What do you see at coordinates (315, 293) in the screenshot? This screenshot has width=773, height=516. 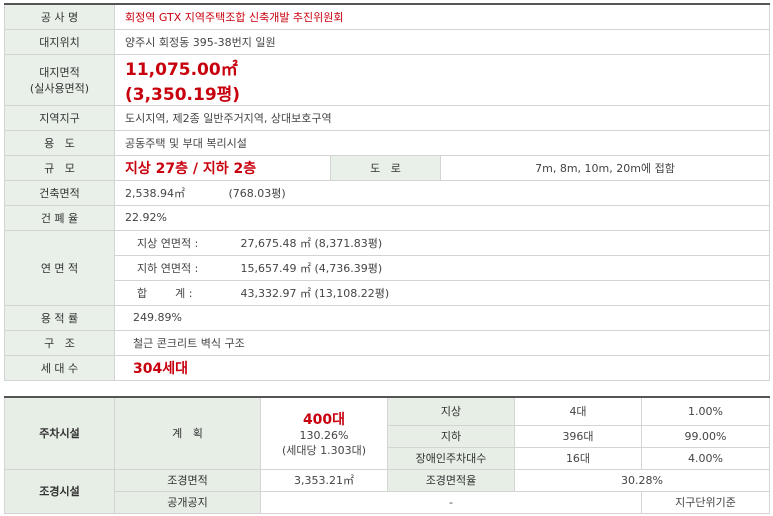 I see `floor-area-row-value: 43,332.97 ㎡ (13,108.22평)` at bounding box center [315, 293].